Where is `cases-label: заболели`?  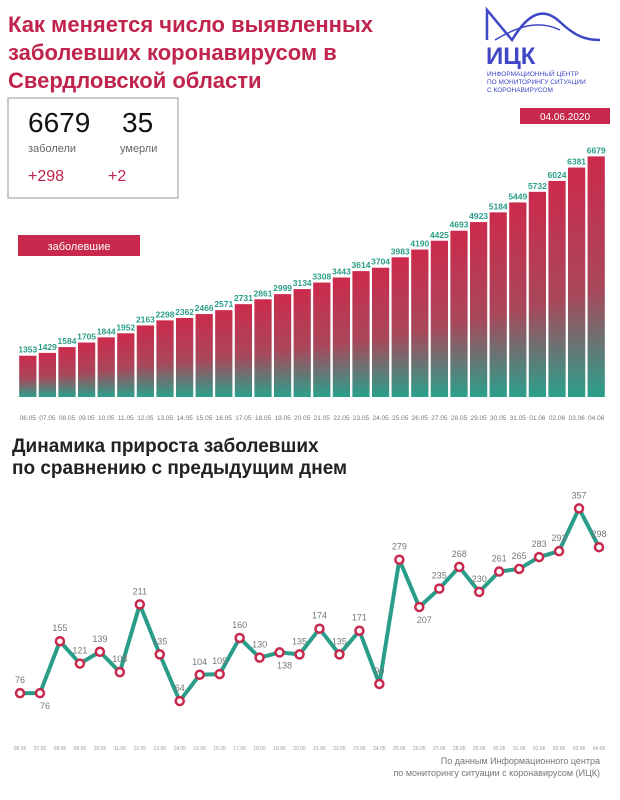 cases-label: заболели is located at coordinates (52, 149).